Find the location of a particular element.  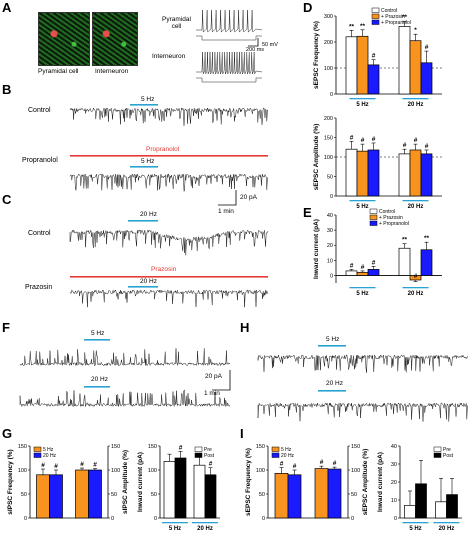

h-stim-label-1: 5 Hz is located at coordinates (333, 339).